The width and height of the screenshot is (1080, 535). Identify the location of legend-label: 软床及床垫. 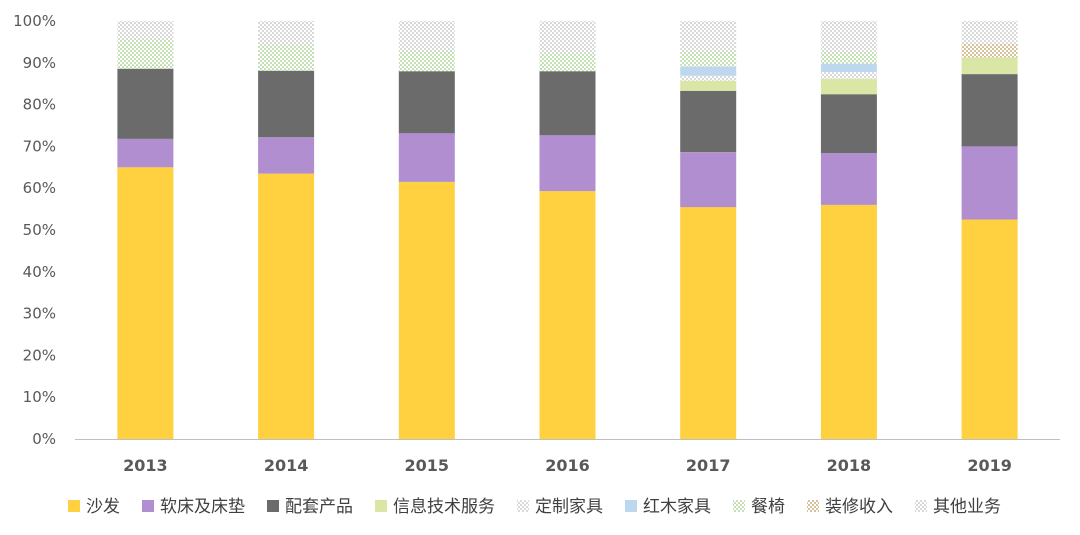
(202, 507).